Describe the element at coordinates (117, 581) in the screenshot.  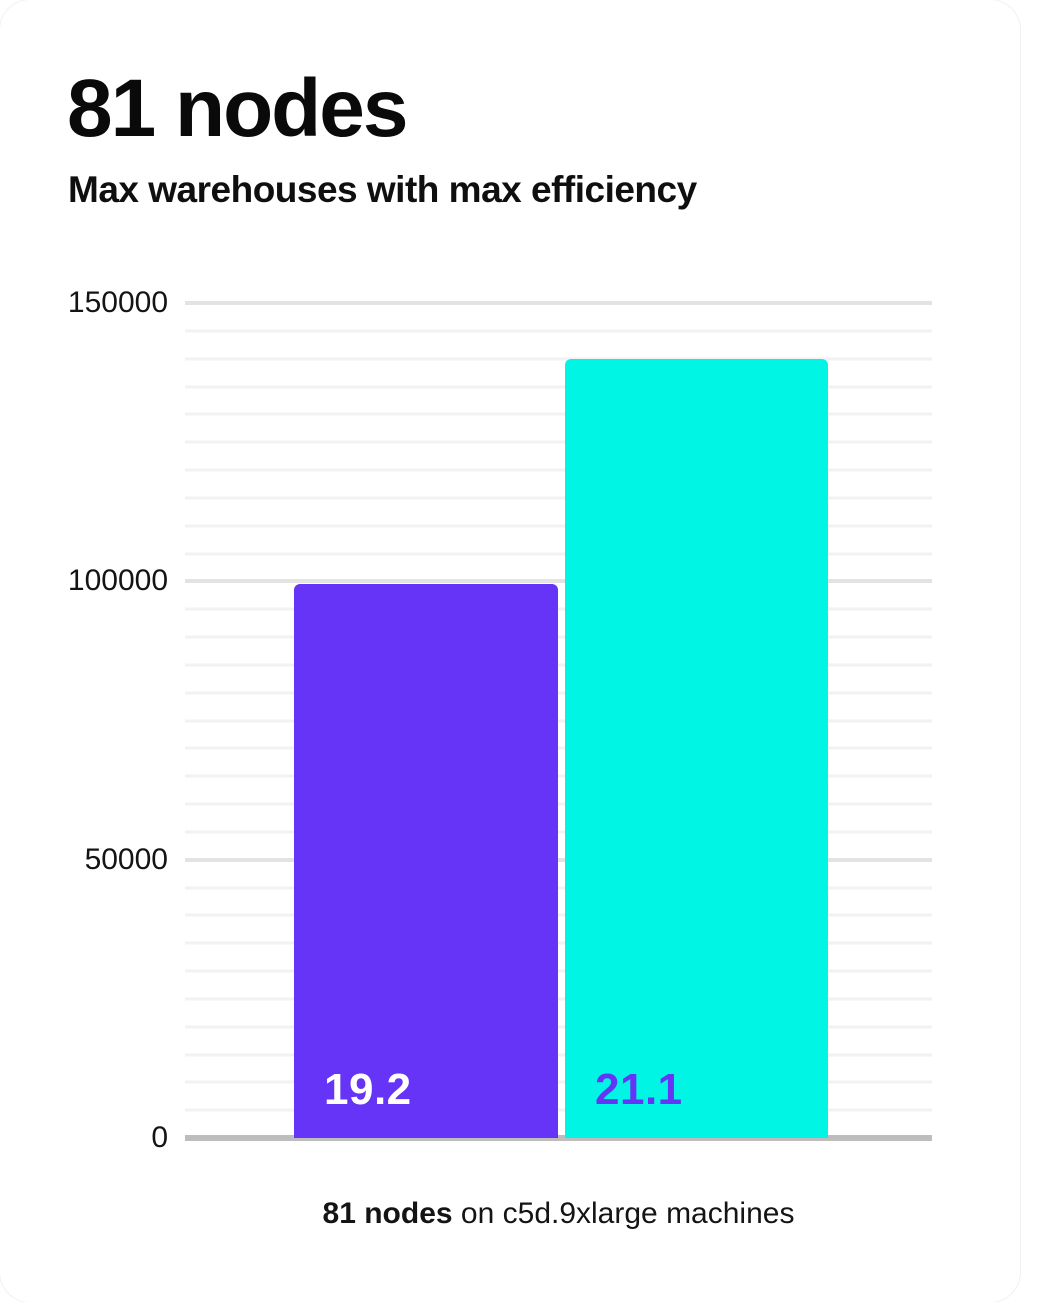
I see `y-axis-tick-label: 100000` at that location.